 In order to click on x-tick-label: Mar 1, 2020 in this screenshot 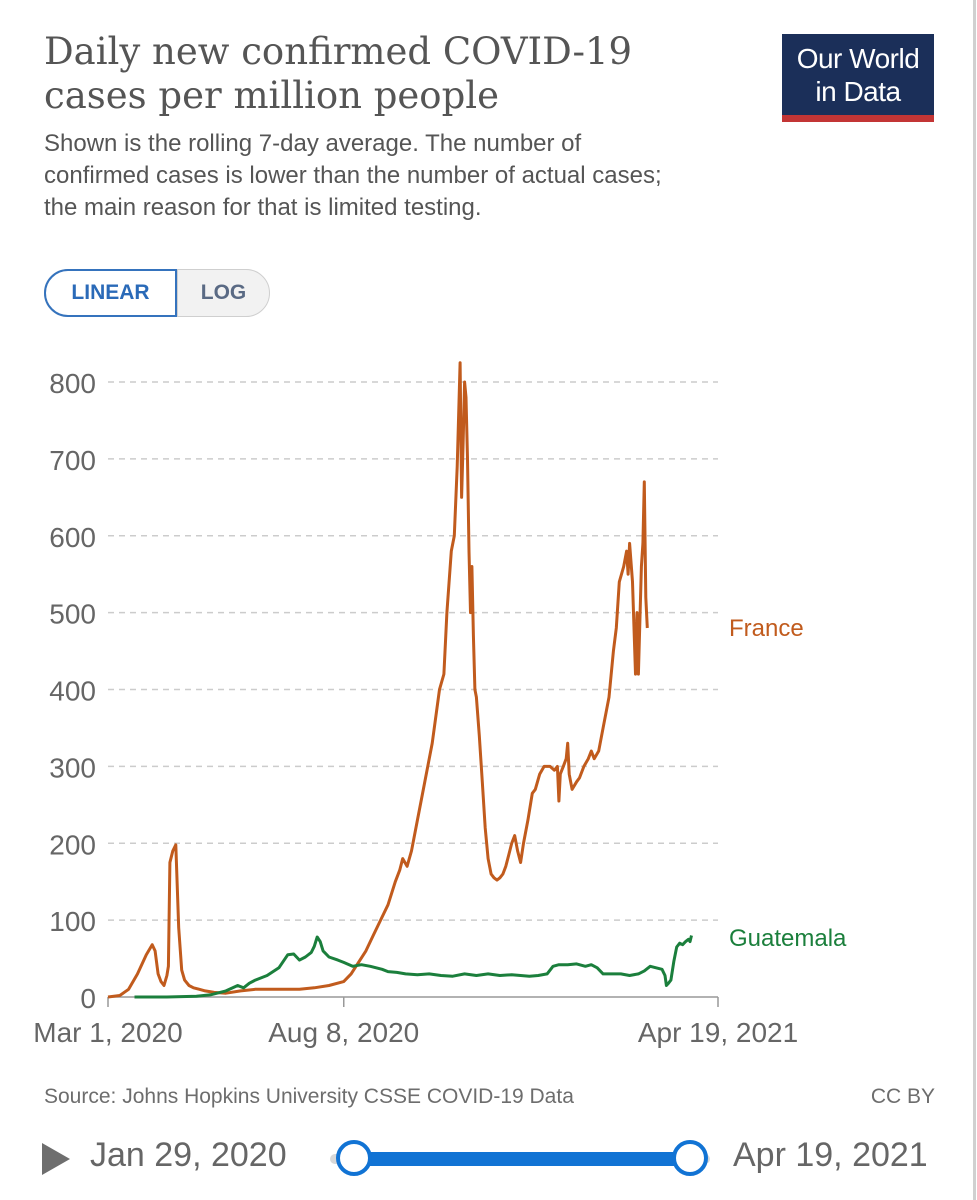, I will do `click(107, 1032)`.